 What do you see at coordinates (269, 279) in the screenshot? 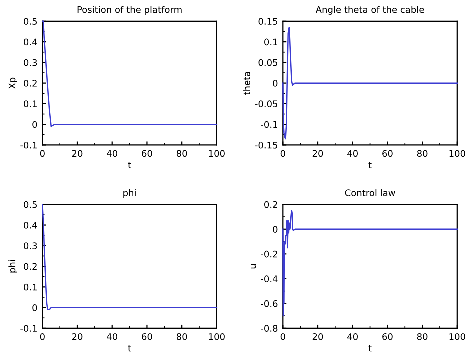
I see `y-tick-label: -0.4` at bounding box center [269, 279].